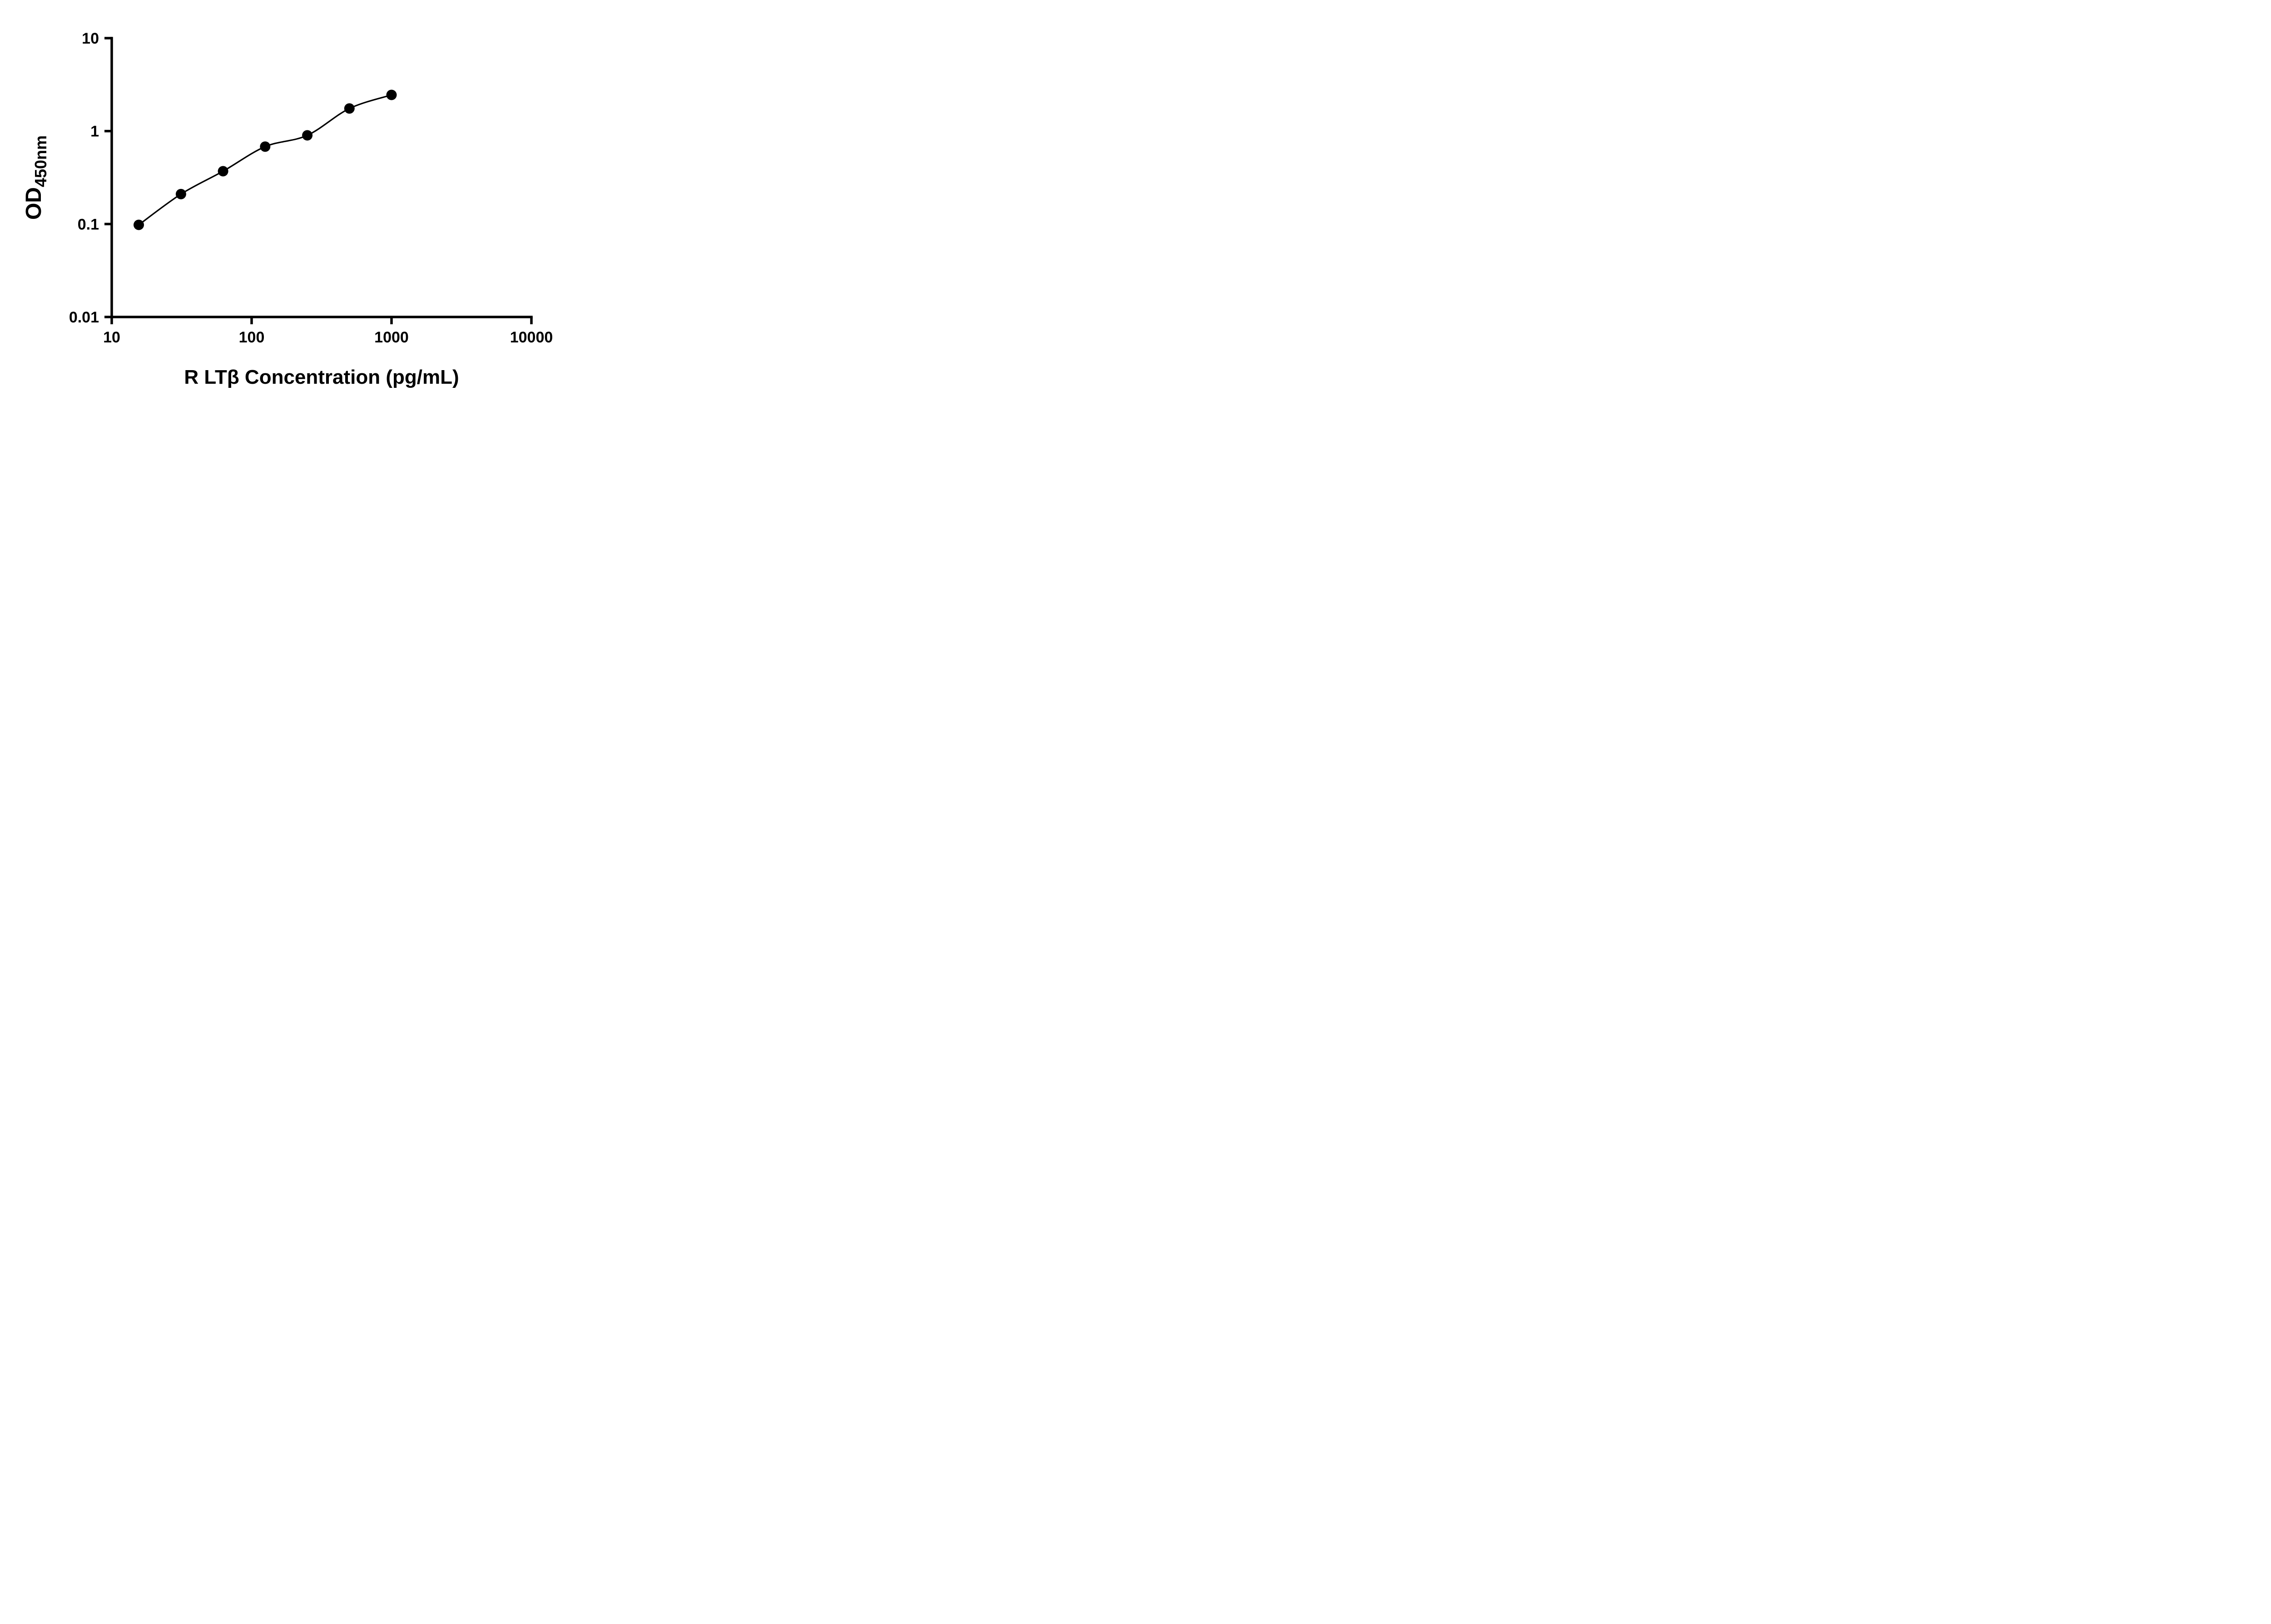 The height and width of the screenshot is (1624, 2271). I want to click on y-tick-label: 10, so click(90, 38).